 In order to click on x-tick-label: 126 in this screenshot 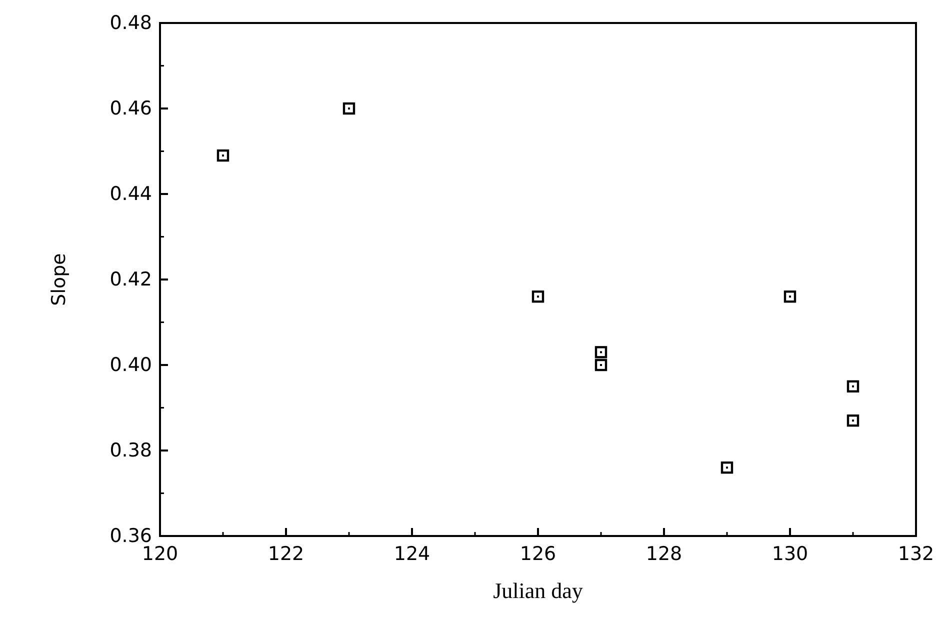, I will do `click(538, 554)`.